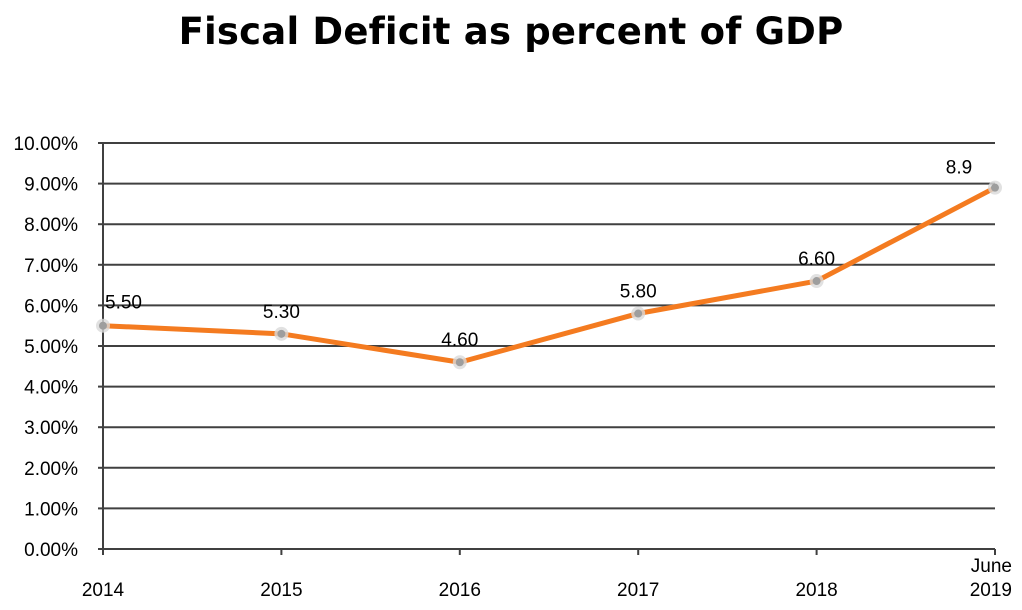 The image size is (1022, 610). What do you see at coordinates (51, 266) in the screenshot?
I see `y-tick-label: 7.00%` at bounding box center [51, 266].